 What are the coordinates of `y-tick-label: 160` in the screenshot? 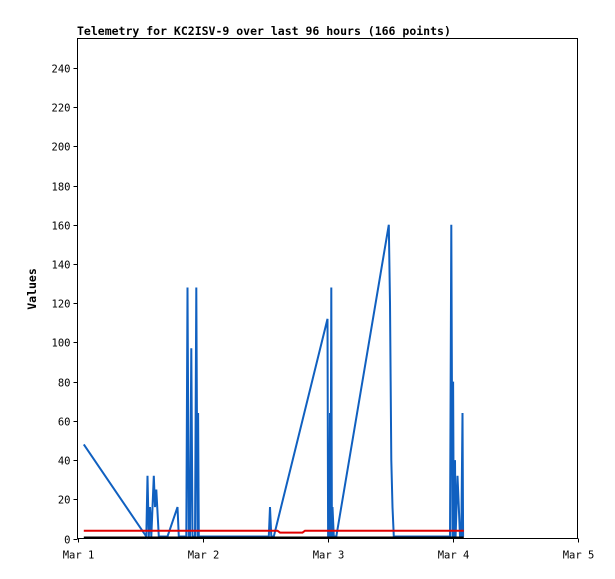 It's located at (61, 227).